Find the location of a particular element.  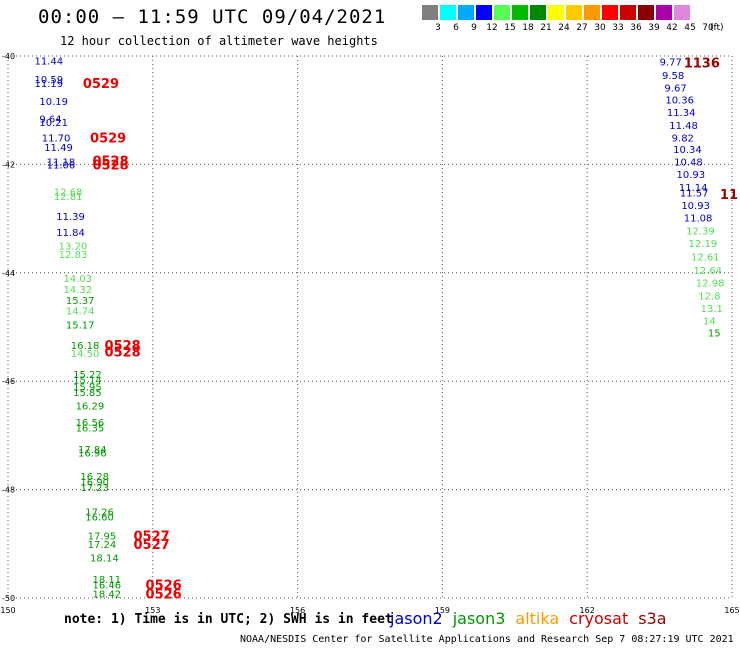

data-point-label: 11.49 is located at coordinates (58, 148).